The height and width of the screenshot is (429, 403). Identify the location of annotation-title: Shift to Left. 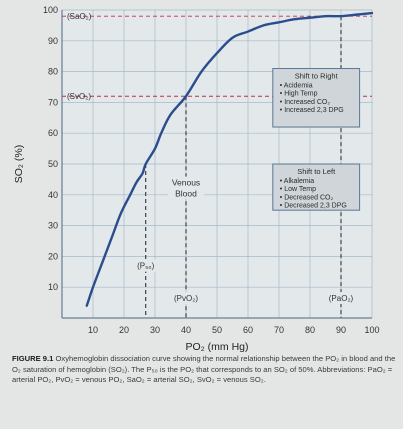
(316, 171).